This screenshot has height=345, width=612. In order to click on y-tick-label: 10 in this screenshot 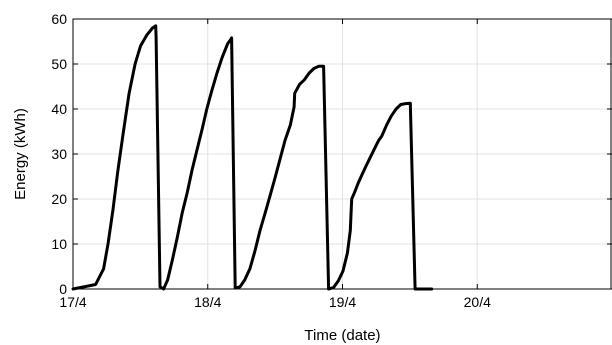, I will do `click(59, 244)`.